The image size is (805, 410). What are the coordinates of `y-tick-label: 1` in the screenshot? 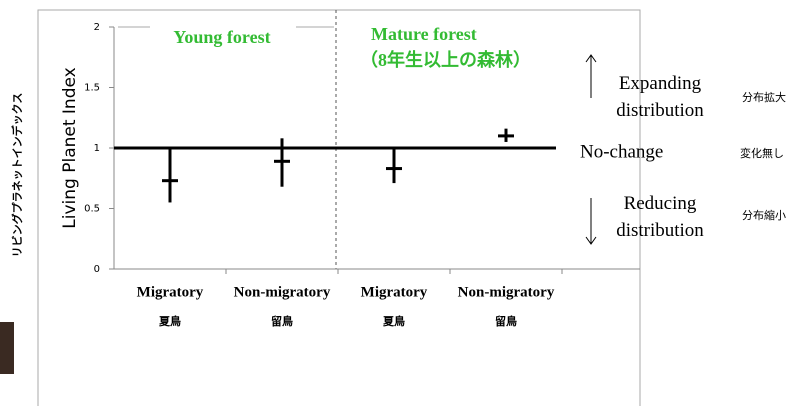 It's located at (97, 148).